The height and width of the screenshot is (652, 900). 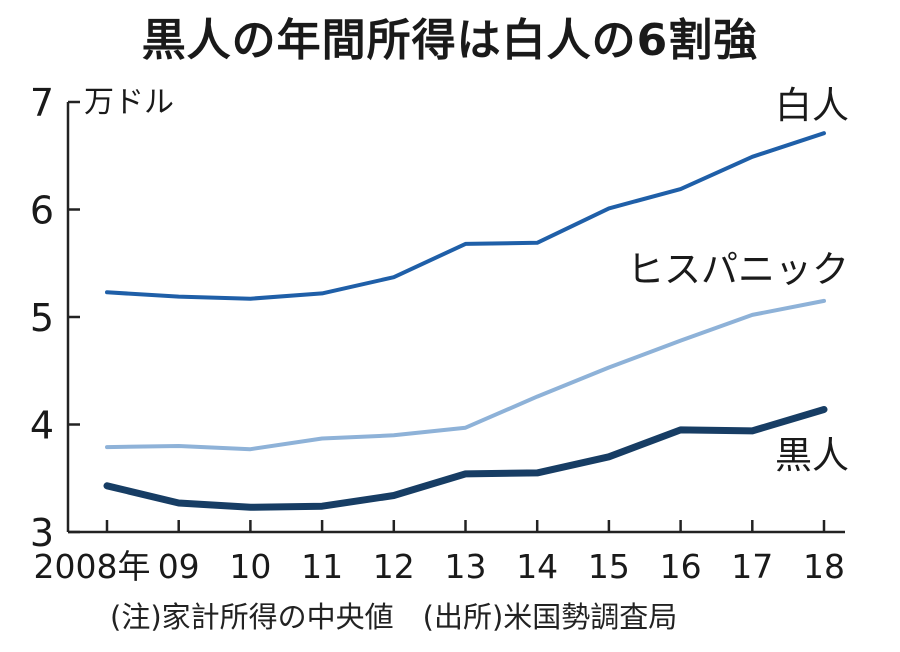 What do you see at coordinates (42, 426) in the screenshot?
I see `y-tick-label: 4` at bounding box center [42, 426].